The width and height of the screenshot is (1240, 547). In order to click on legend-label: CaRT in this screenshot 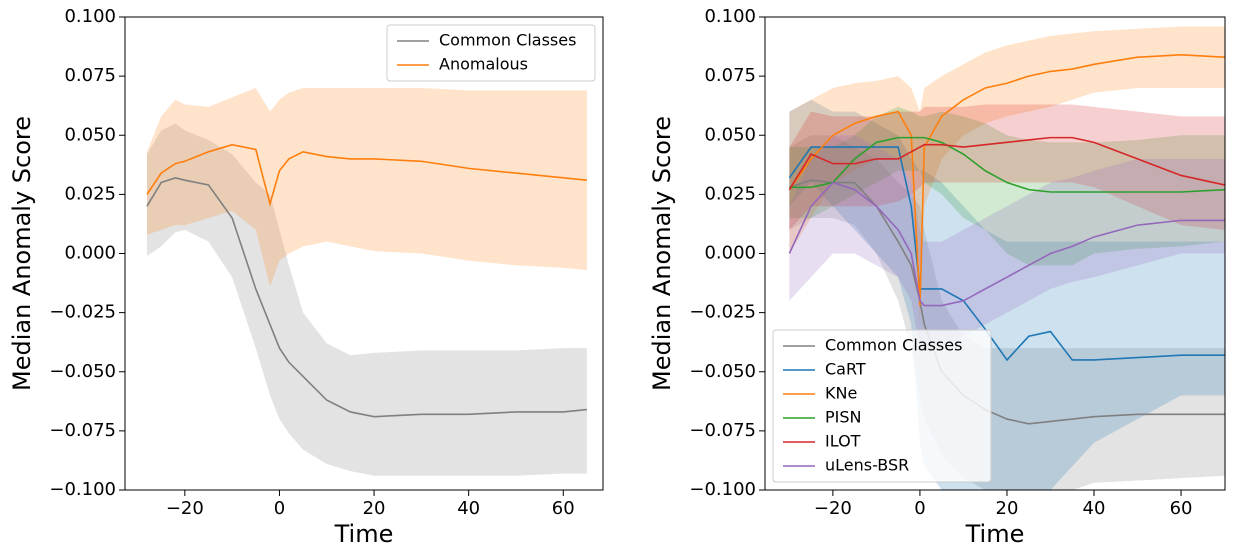, I will do `click(845, 369)`.